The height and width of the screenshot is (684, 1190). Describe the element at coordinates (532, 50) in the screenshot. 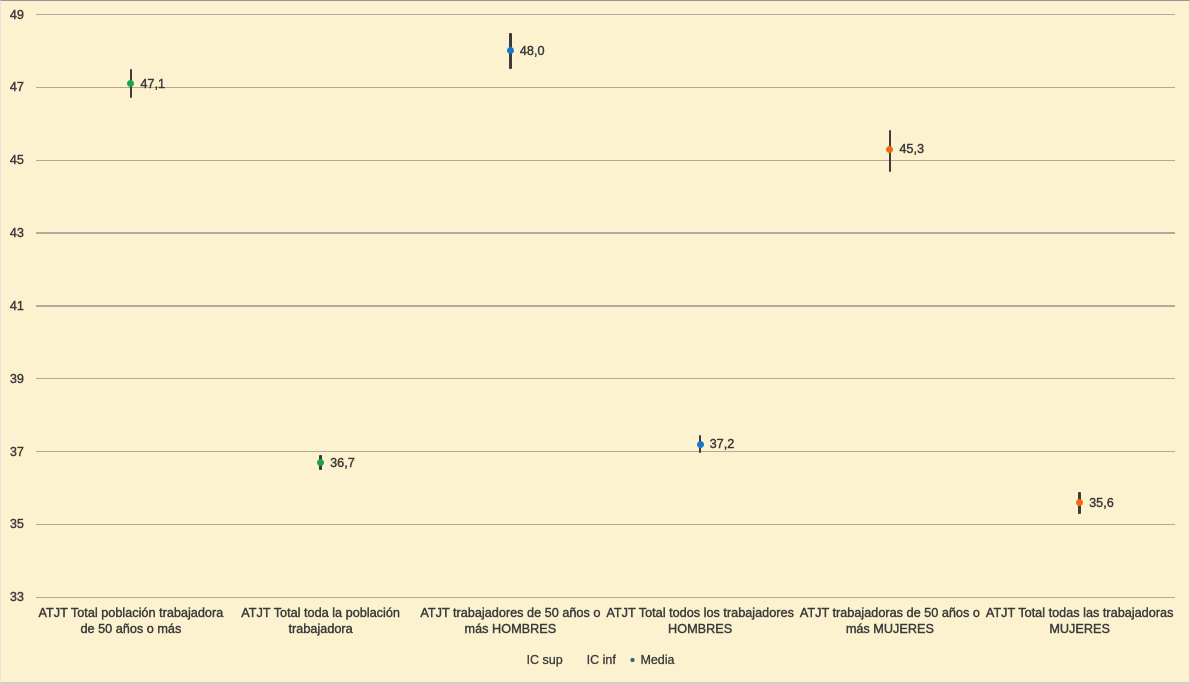

I see `data-label: 48,0` at that location.